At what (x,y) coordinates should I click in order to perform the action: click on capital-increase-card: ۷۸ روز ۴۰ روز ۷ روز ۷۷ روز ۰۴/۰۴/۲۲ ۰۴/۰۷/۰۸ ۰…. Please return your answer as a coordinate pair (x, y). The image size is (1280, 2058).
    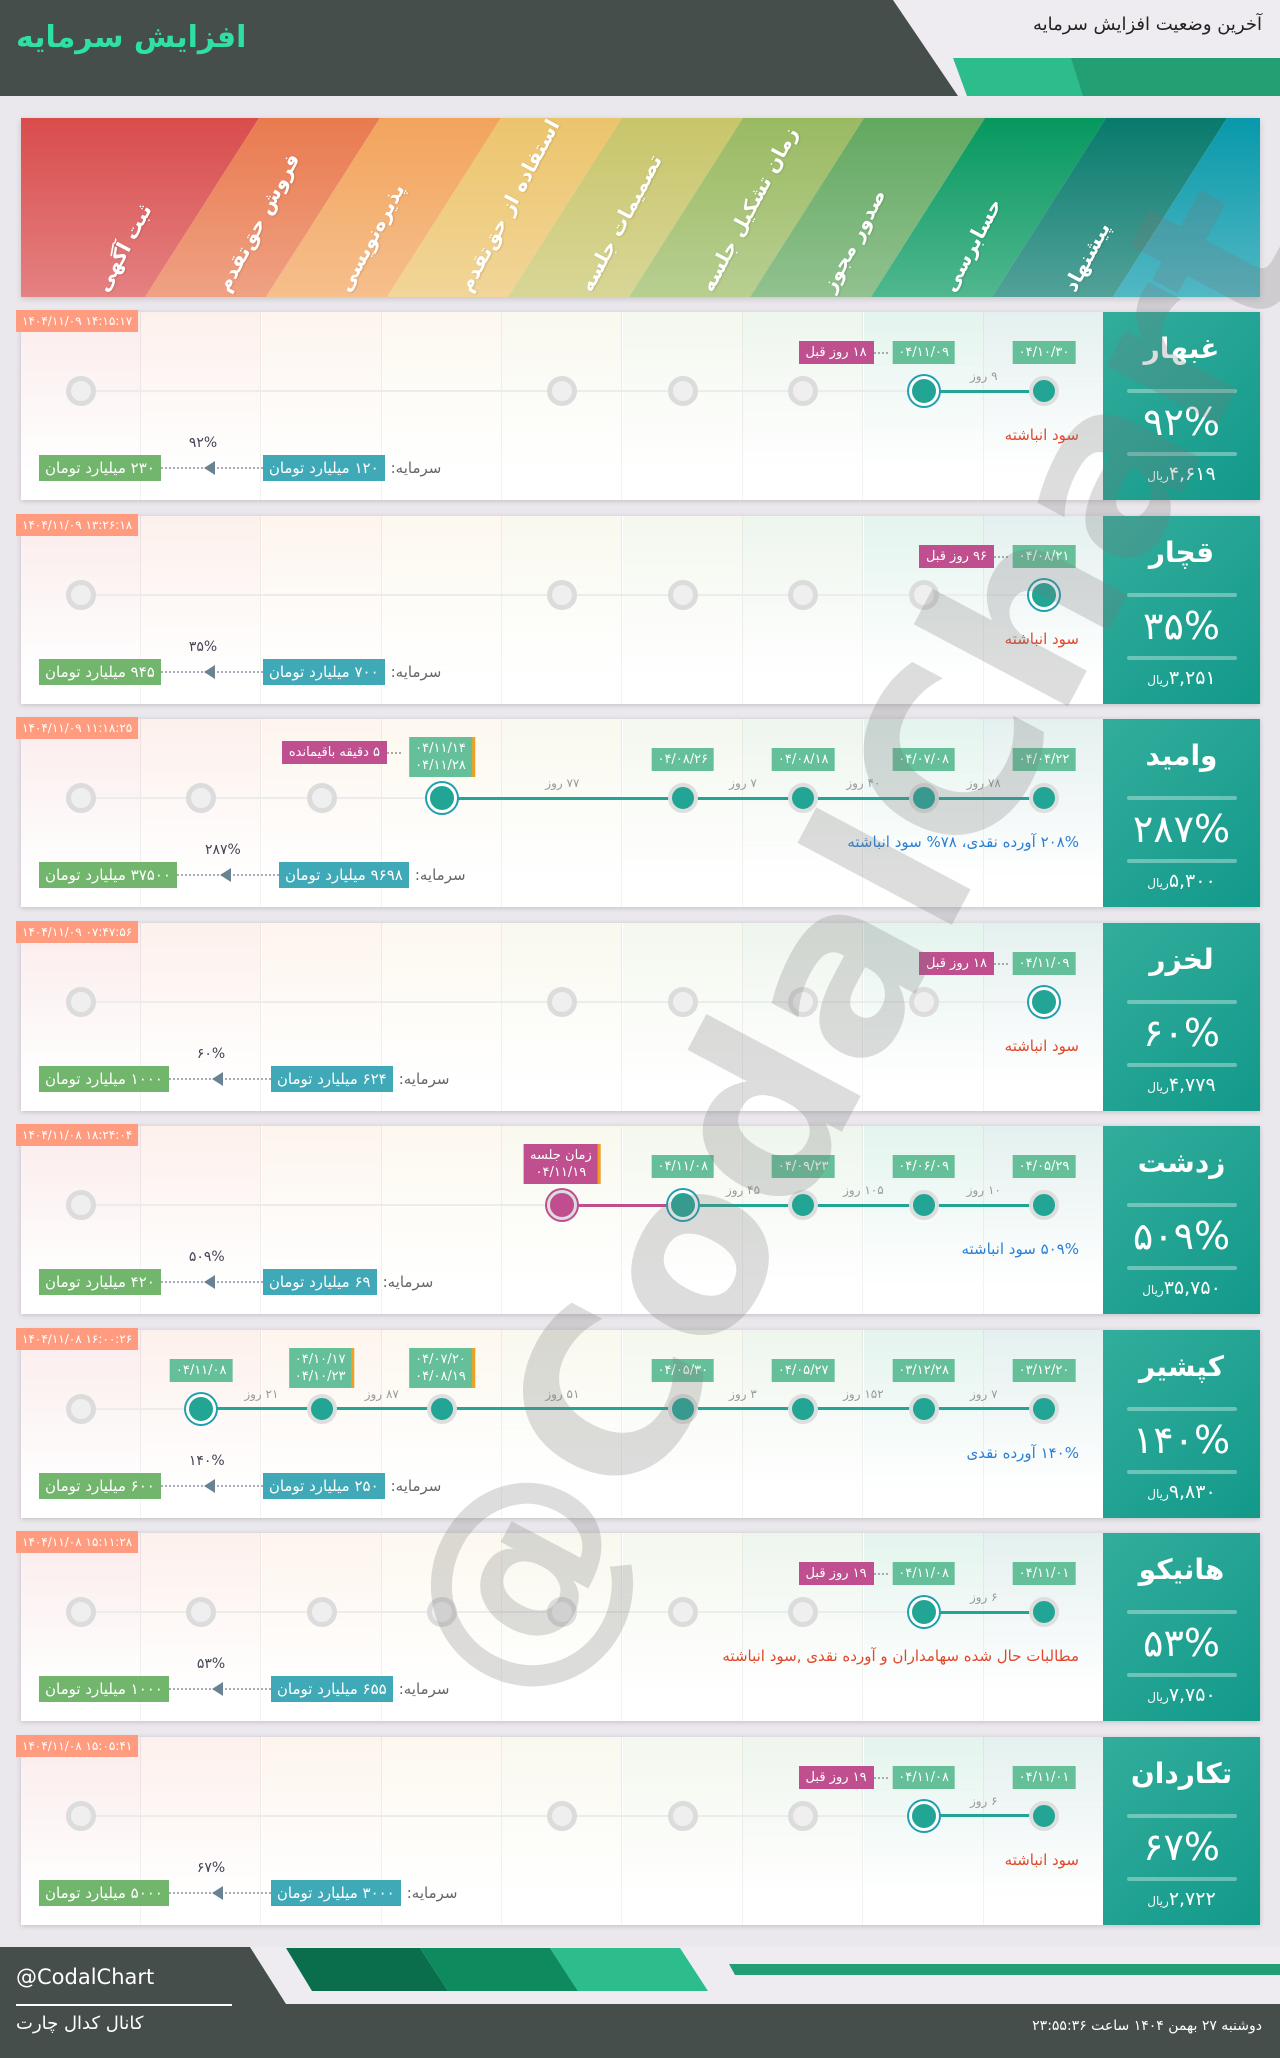
    Looking at the image, I should click on (638, 812).